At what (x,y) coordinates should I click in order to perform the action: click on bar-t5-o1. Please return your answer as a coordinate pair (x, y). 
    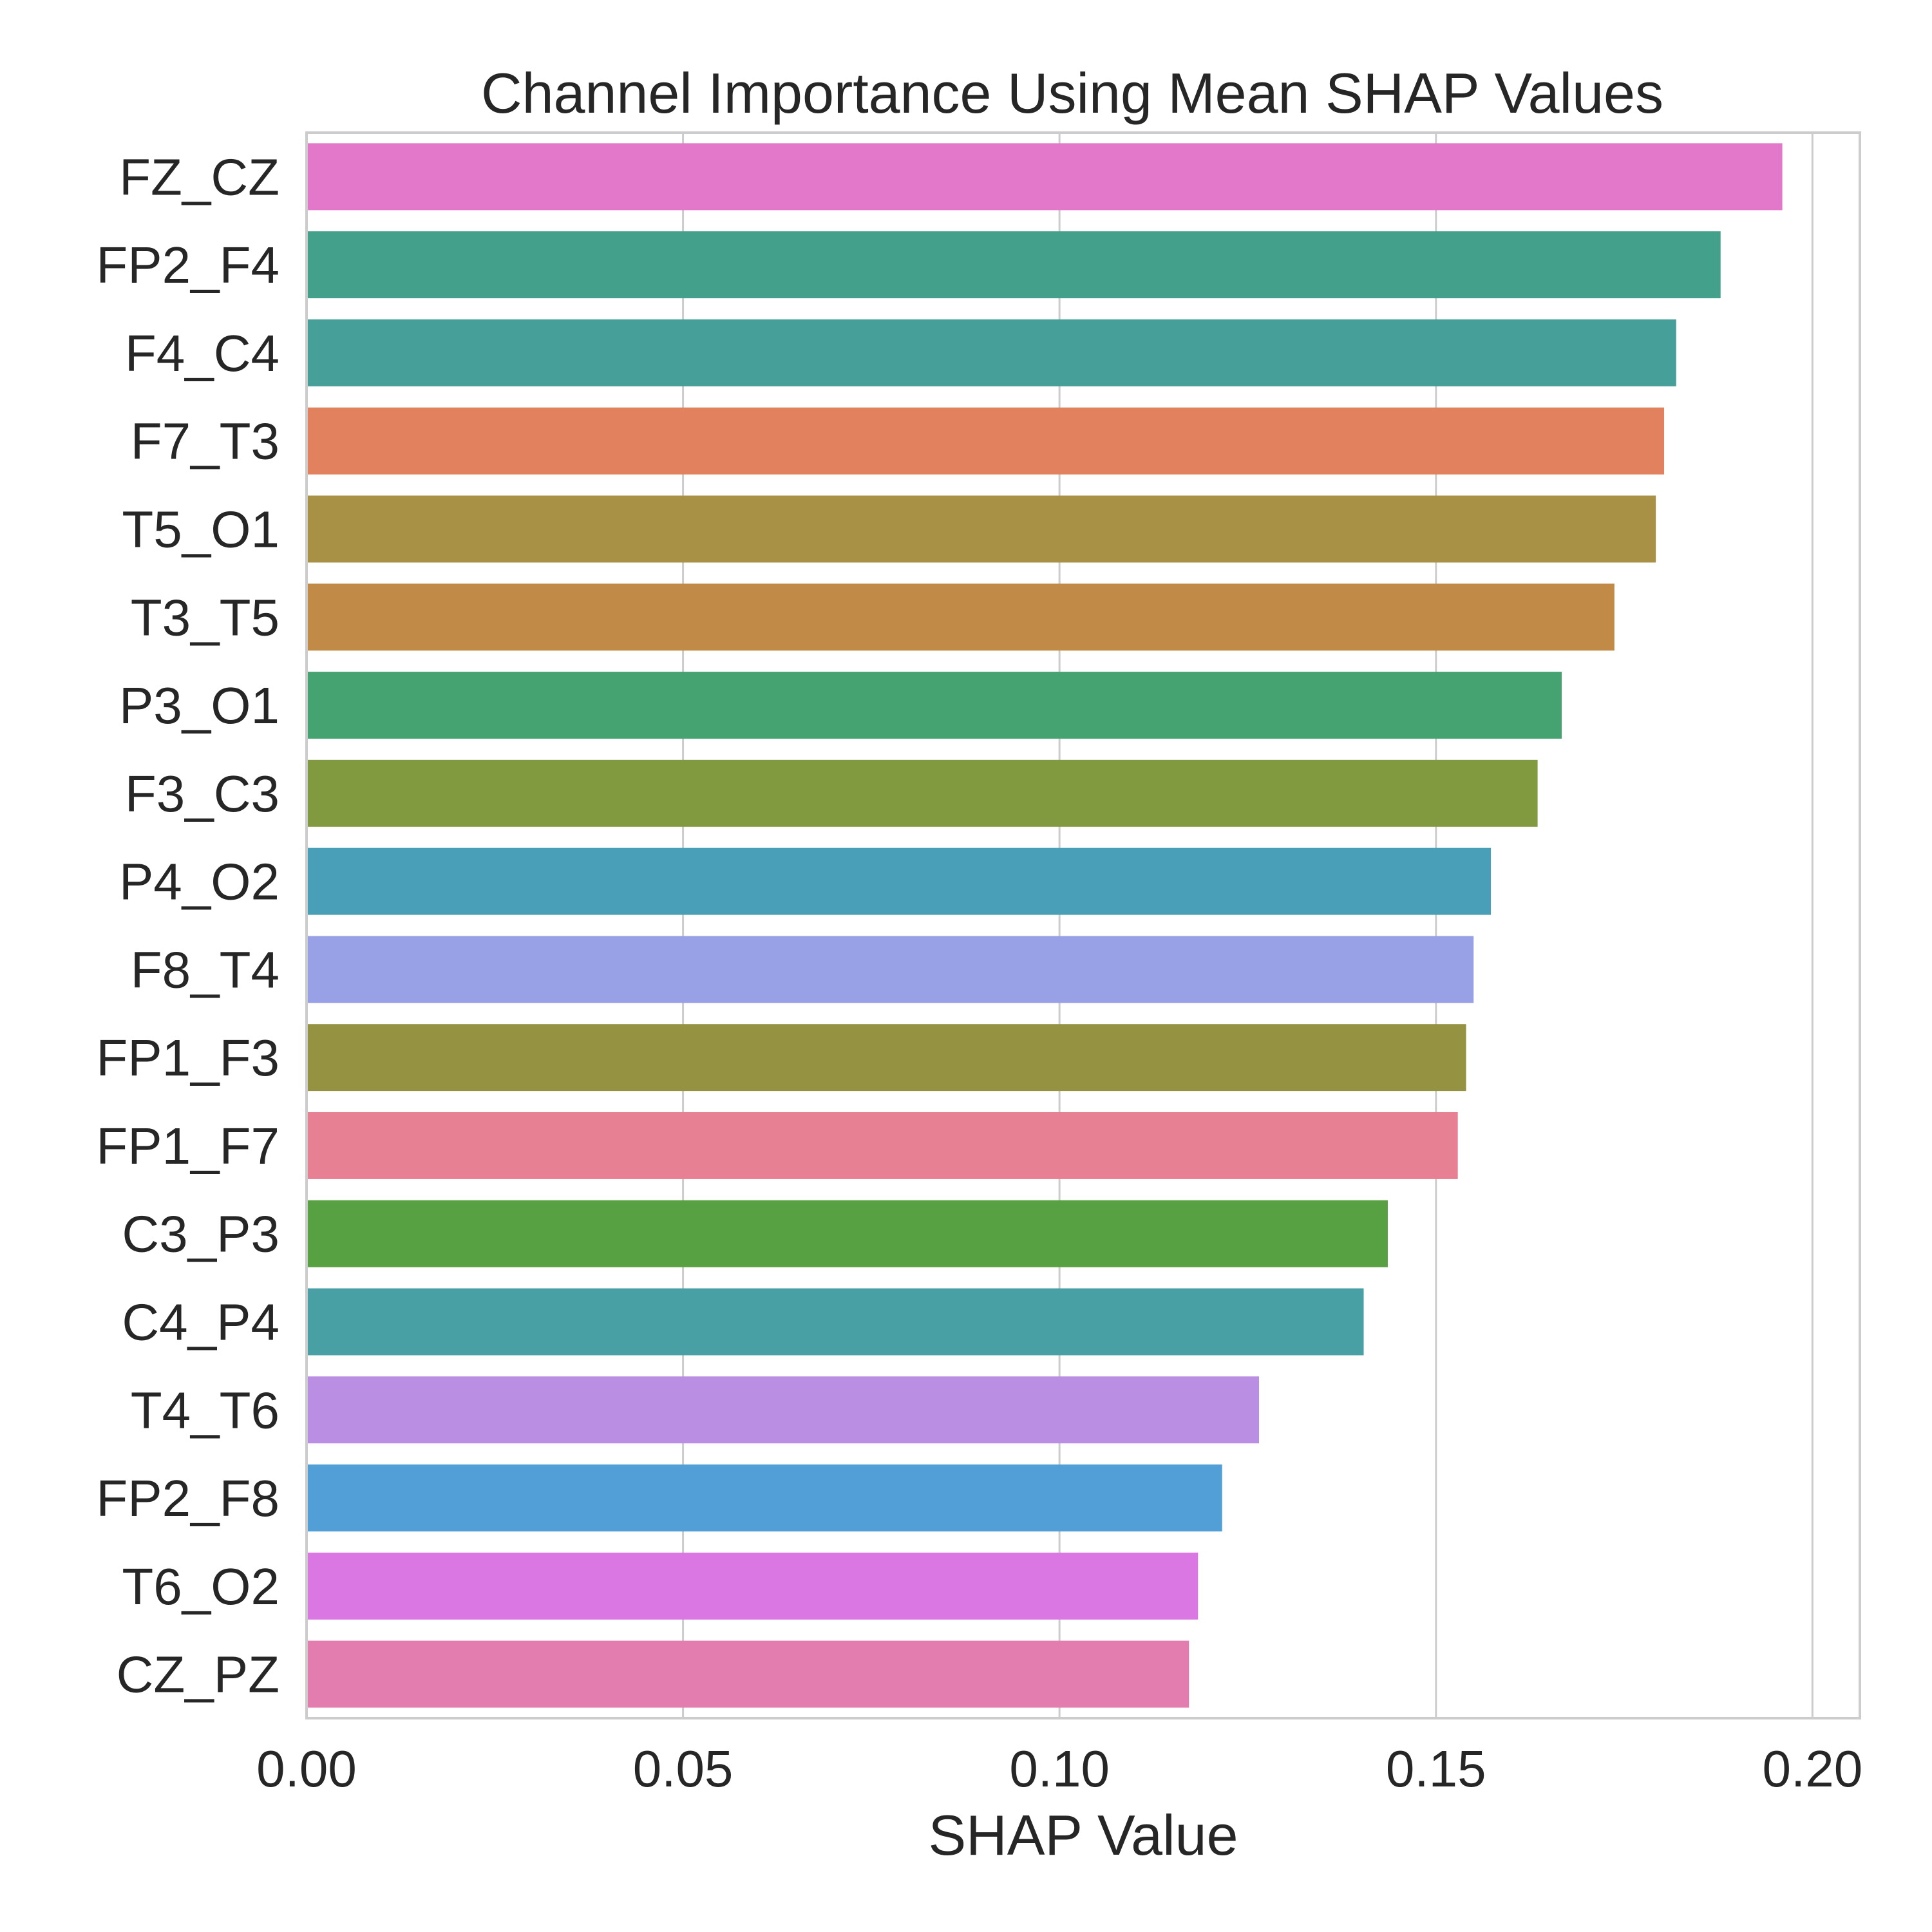
    Looking at the image, I should click on (981, 529).